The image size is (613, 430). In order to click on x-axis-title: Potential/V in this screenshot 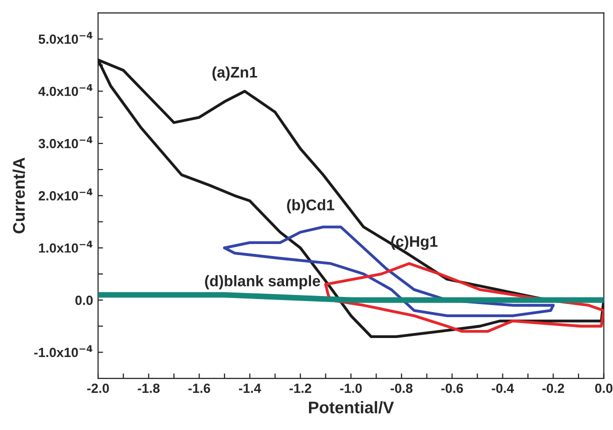, I will do `click(351, 407)`.